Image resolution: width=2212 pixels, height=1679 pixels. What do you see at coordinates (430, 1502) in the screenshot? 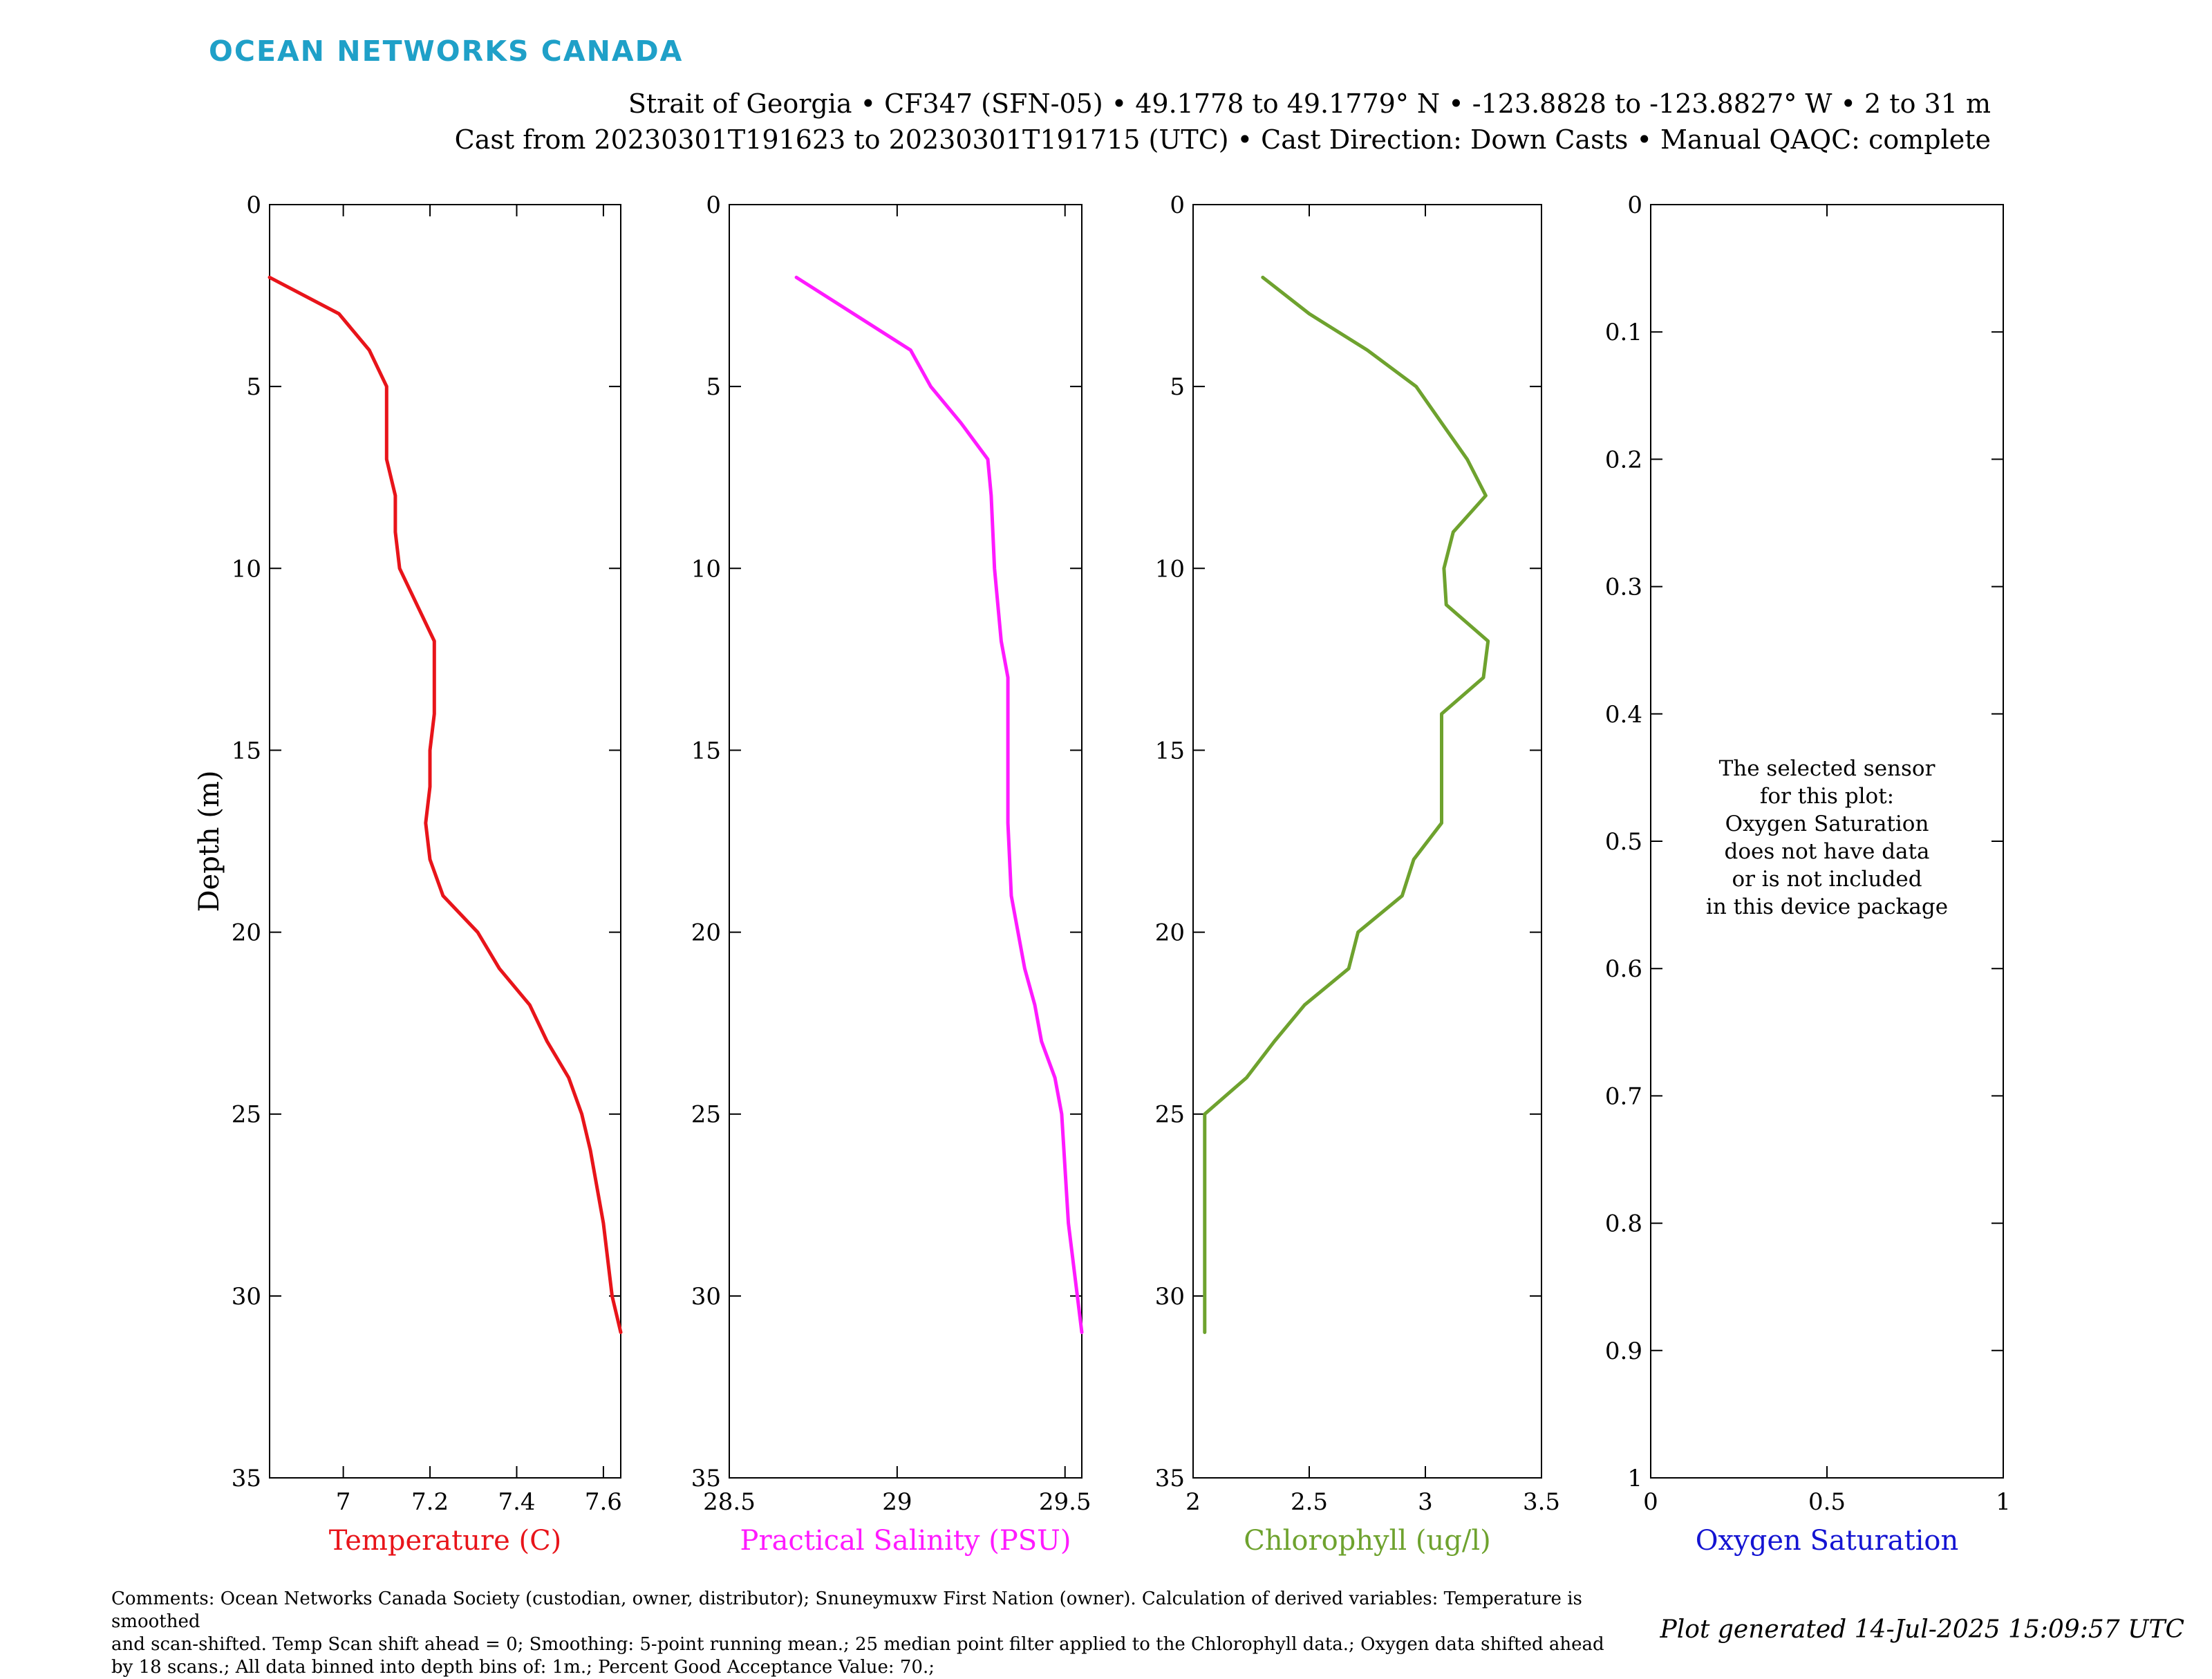
I see `x-tick-label: 7.2` at bounding box center [430, 1502].